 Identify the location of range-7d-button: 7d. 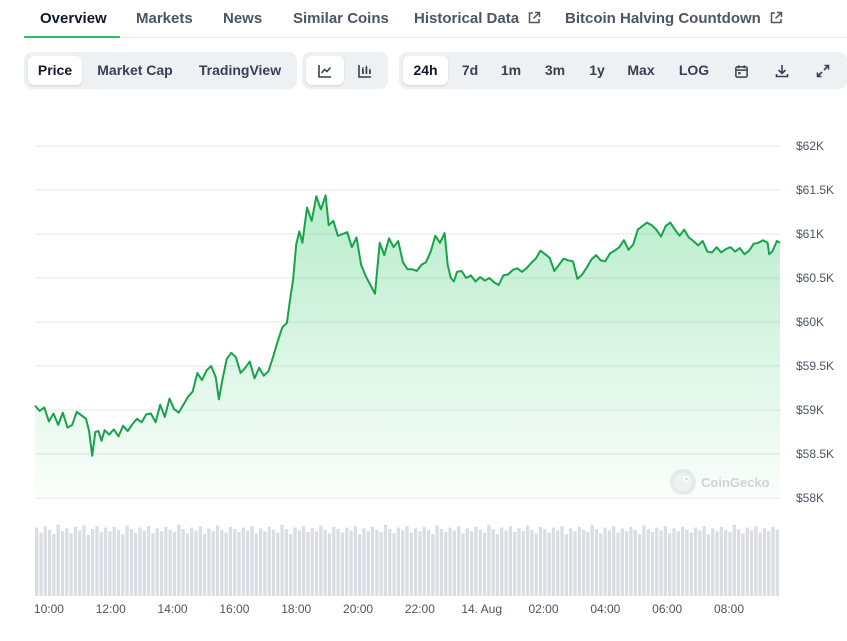
(470, 70).